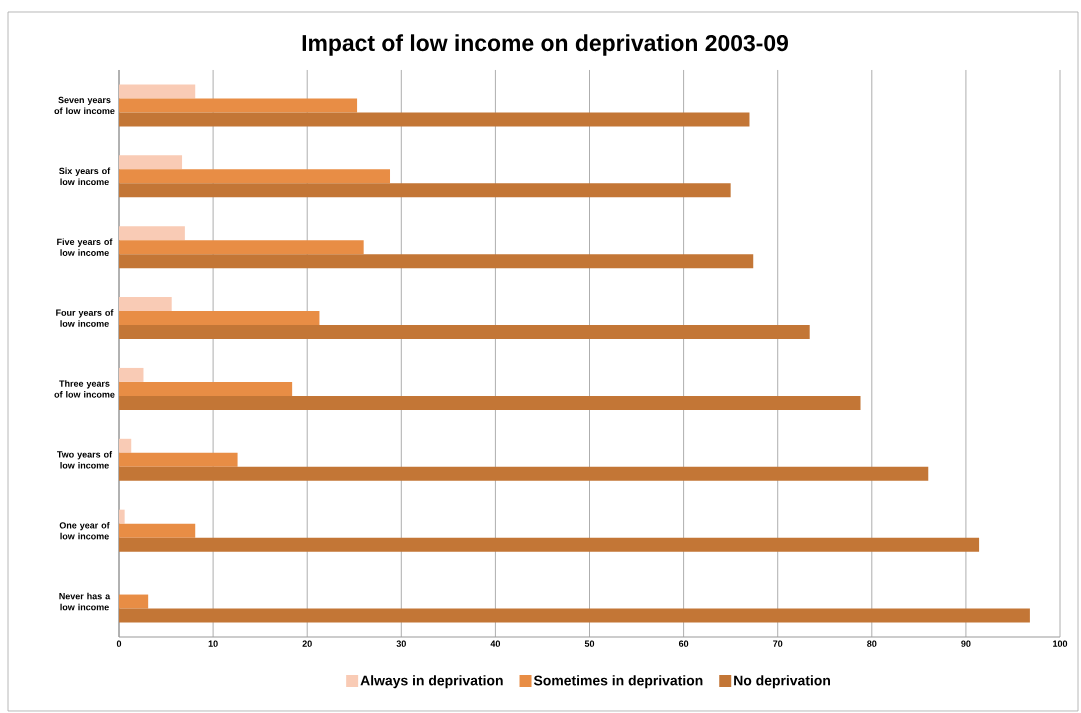 This screenshot has height=713, width=1081. Describe the element at coordinates (401, 643) in the screenshot. I see `x-tick-label: 30` at that location.